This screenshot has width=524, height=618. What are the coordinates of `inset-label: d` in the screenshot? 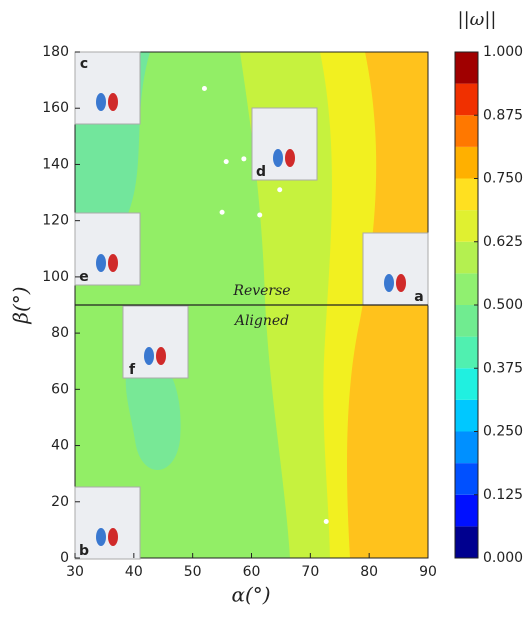 It's located at (261, 172).